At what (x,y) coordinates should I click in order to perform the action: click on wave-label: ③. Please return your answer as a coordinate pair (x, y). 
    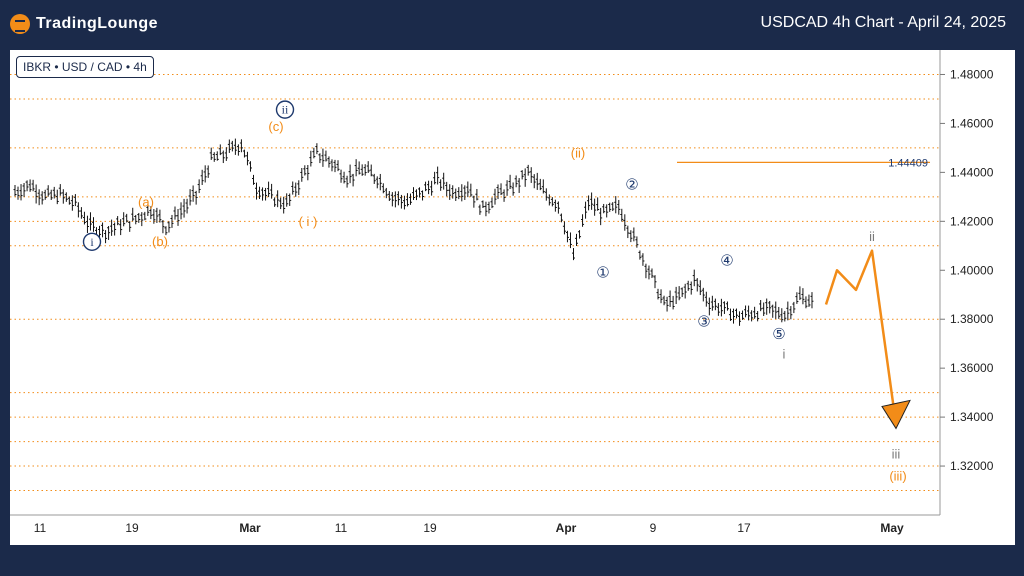
    Looking at the image, I should click on (703, 322).